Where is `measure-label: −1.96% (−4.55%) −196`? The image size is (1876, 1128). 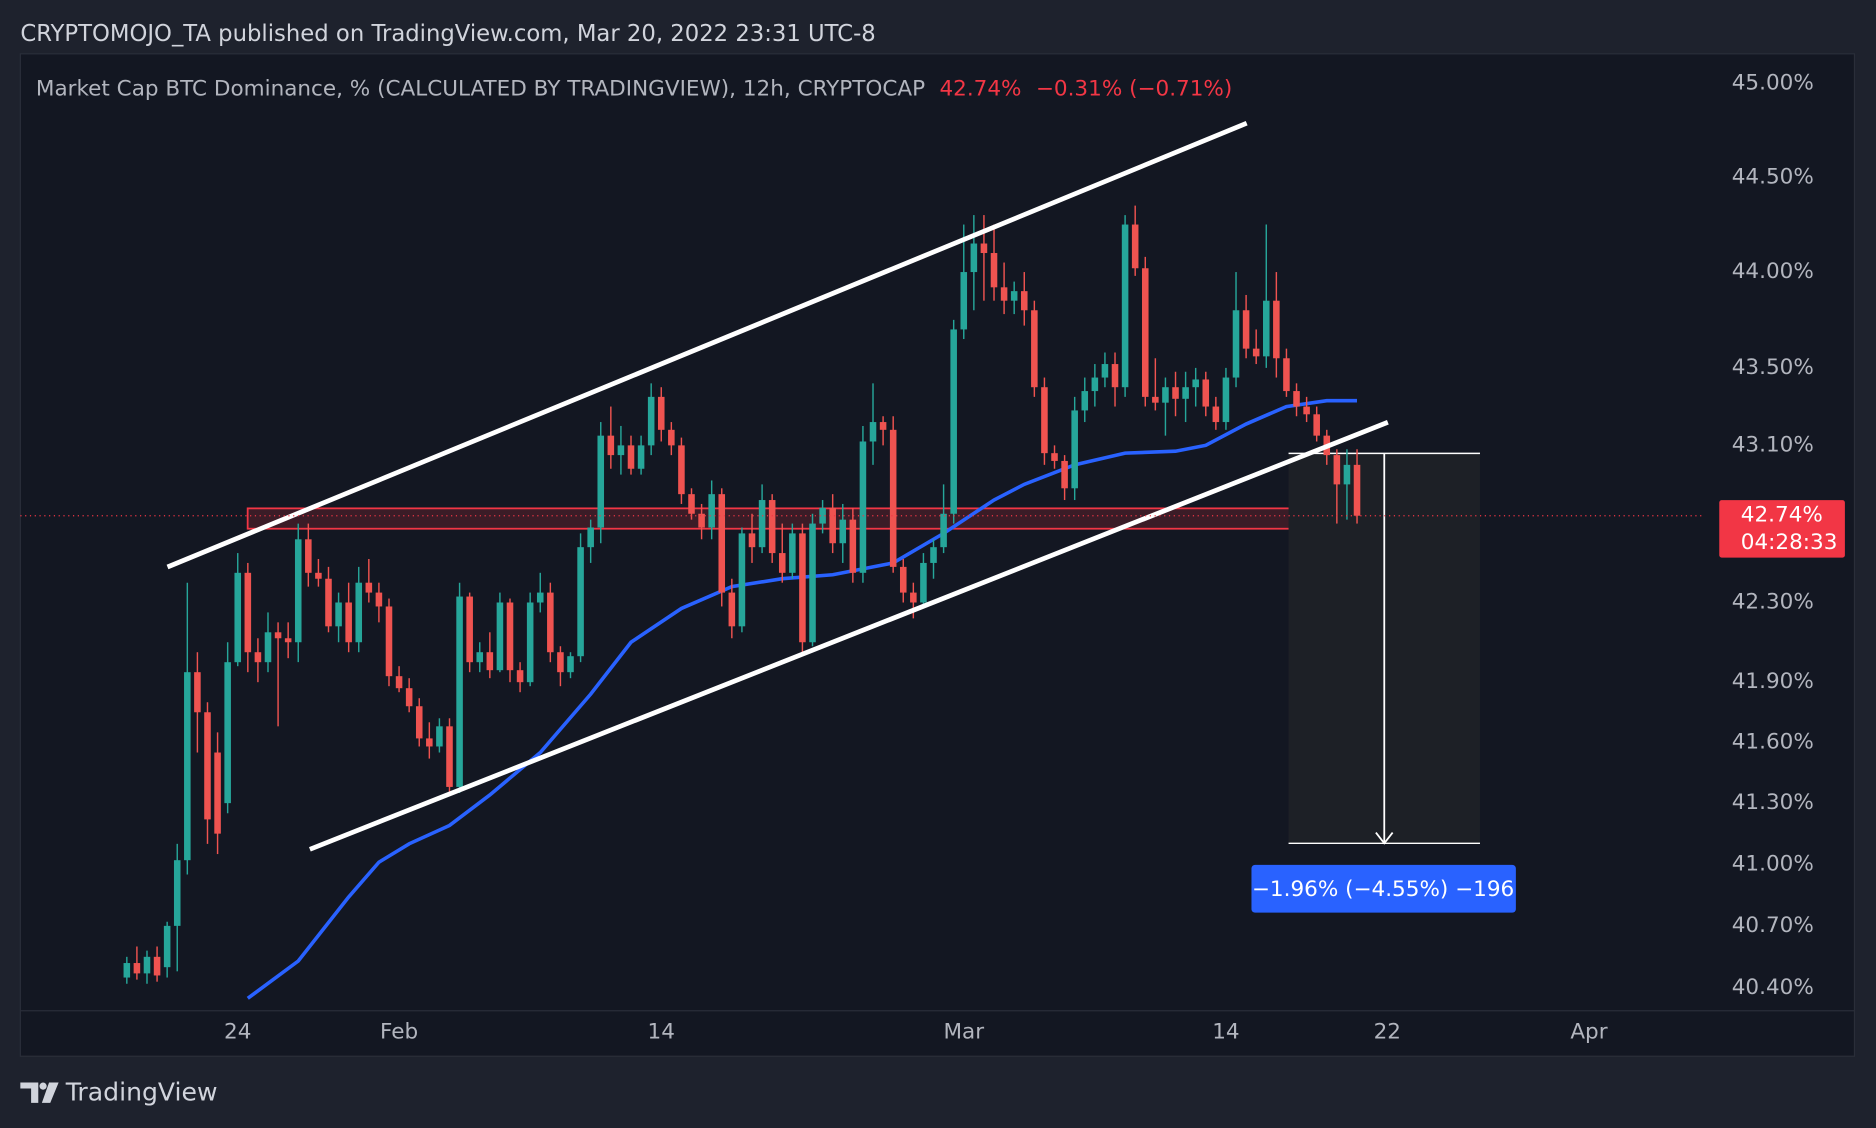
measure-label: −1.96% (−4.55%) −196 is located at coordinates (1383, 889).